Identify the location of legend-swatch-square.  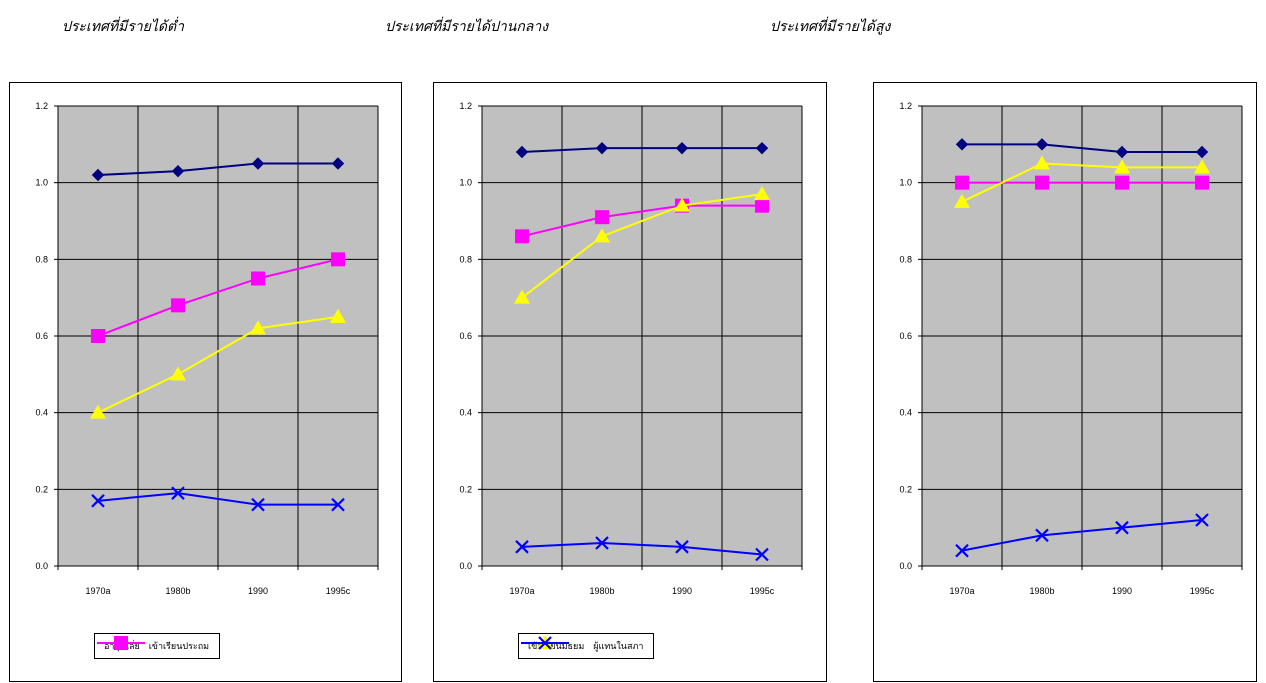
(121, 643).